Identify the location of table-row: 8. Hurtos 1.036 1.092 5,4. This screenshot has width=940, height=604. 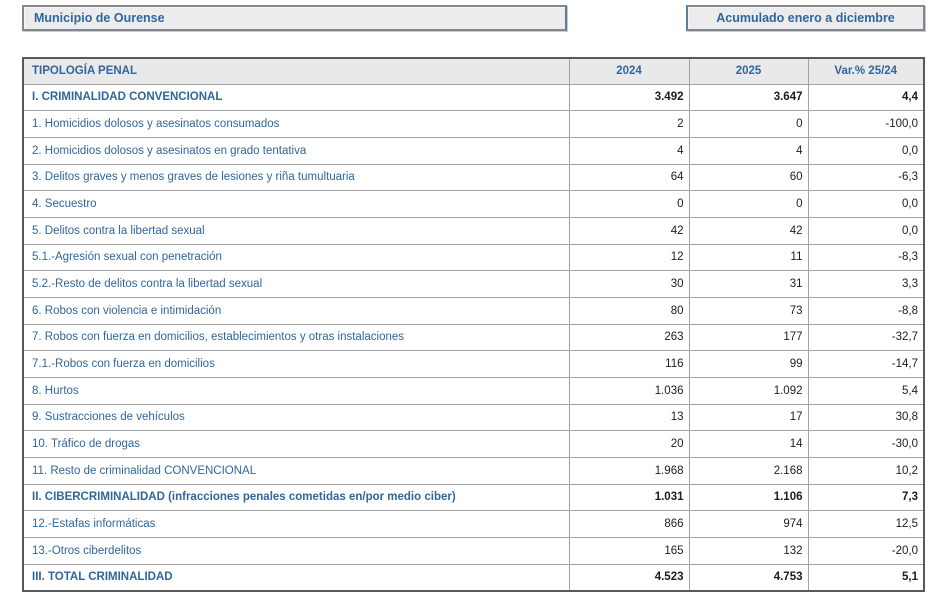
(473, 390).